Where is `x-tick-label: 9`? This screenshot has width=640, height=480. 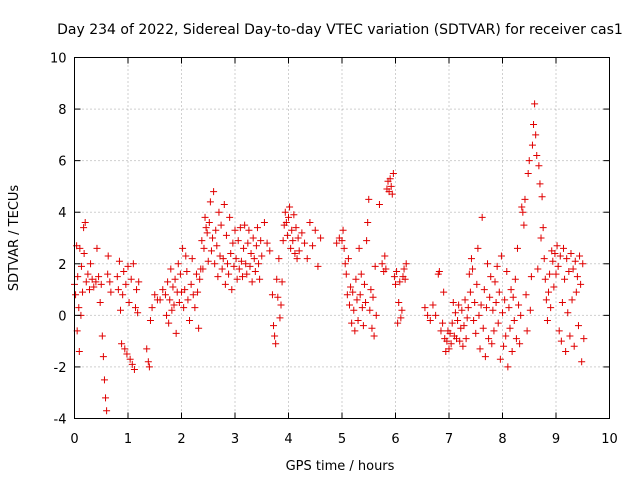 x-tick-label: 9 is located at coordinates (556, 439).